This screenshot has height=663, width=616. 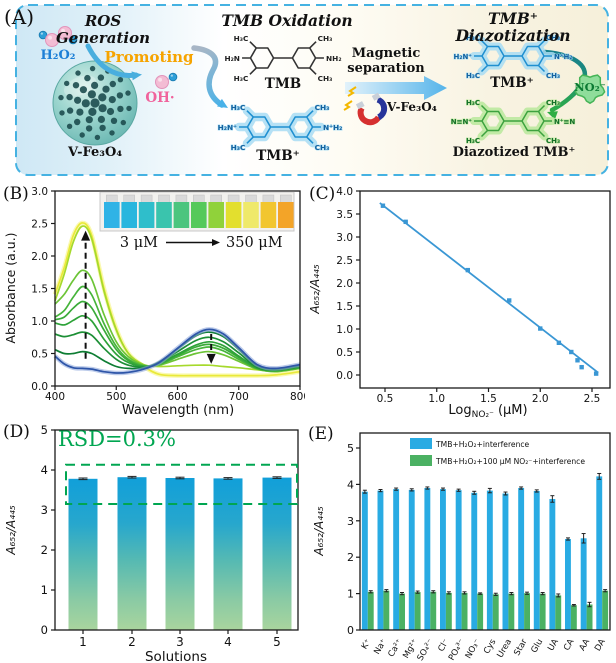 What do you see at coordinates (278, 156) in the screenshot?
I see `tmb-plus-label-mid: TMB⁺` at bounding box center [278, 156].